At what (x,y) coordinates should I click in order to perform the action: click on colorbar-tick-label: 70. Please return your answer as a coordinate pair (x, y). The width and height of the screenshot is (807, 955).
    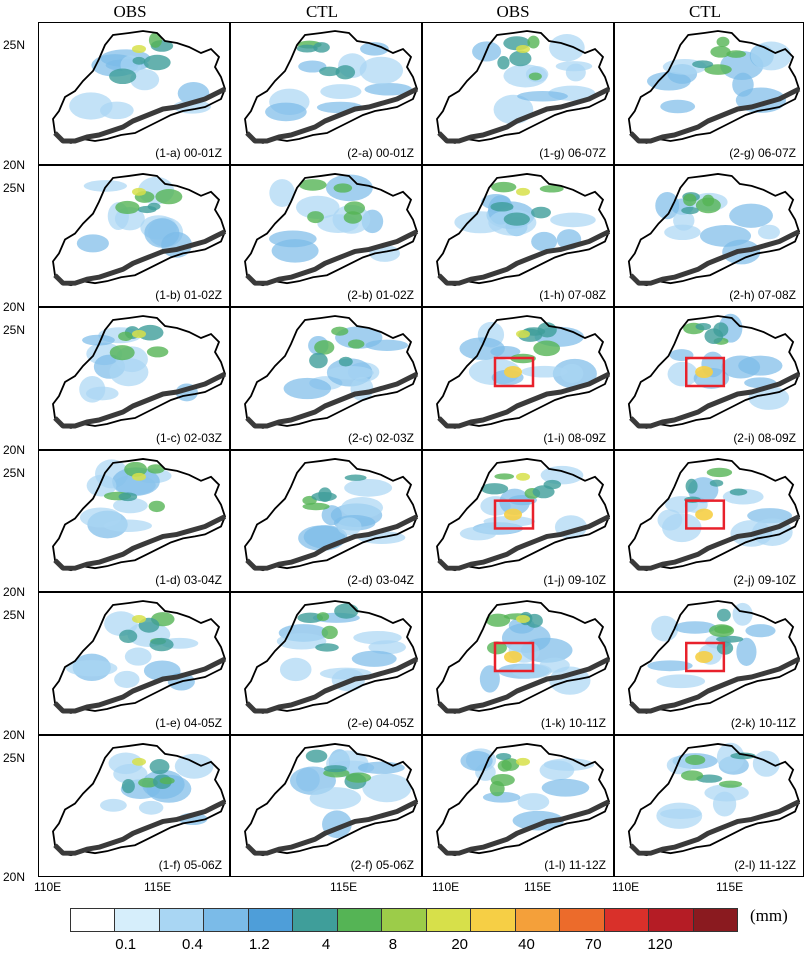
    Looking at the image, I should click on (593, 944).